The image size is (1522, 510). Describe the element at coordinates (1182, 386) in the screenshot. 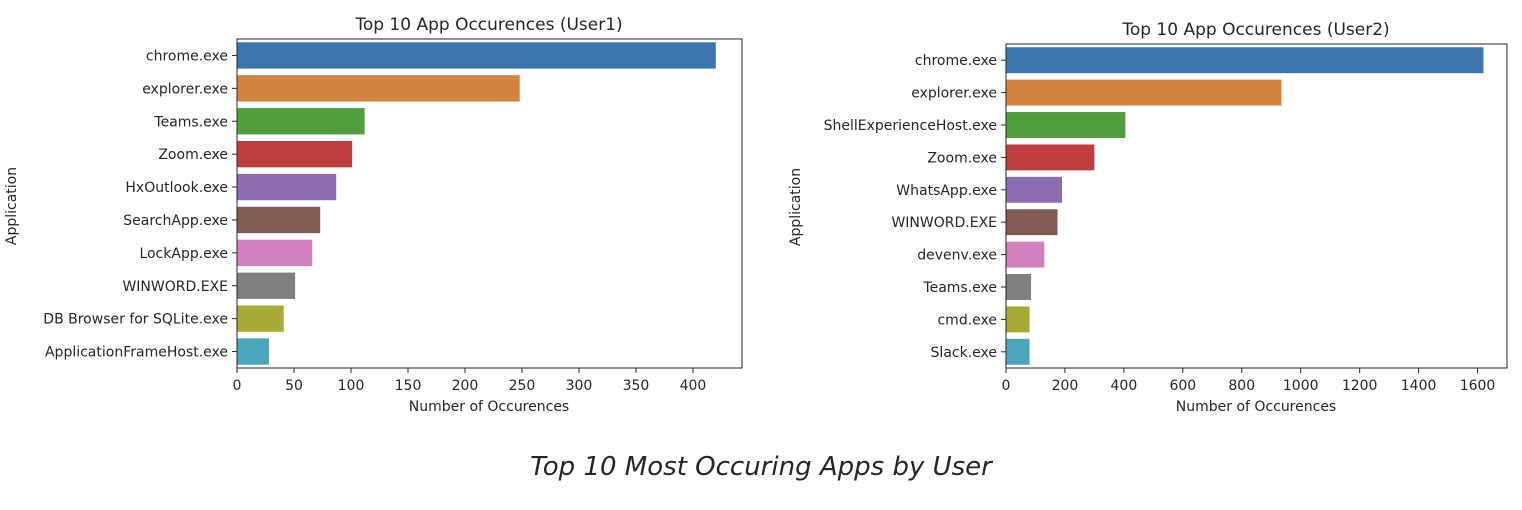

I see `x-tick-label: 600` at that location.